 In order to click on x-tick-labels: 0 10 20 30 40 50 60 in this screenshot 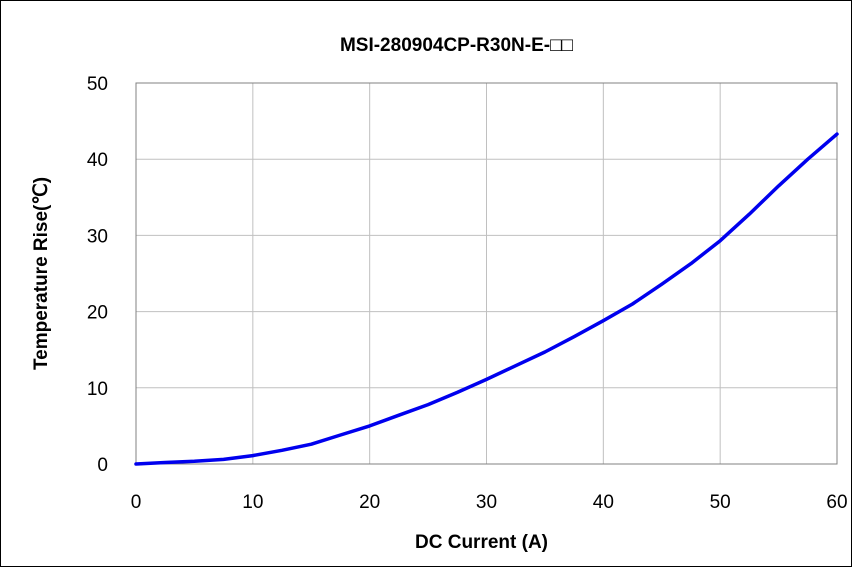, I will do `click(489, 502)`.